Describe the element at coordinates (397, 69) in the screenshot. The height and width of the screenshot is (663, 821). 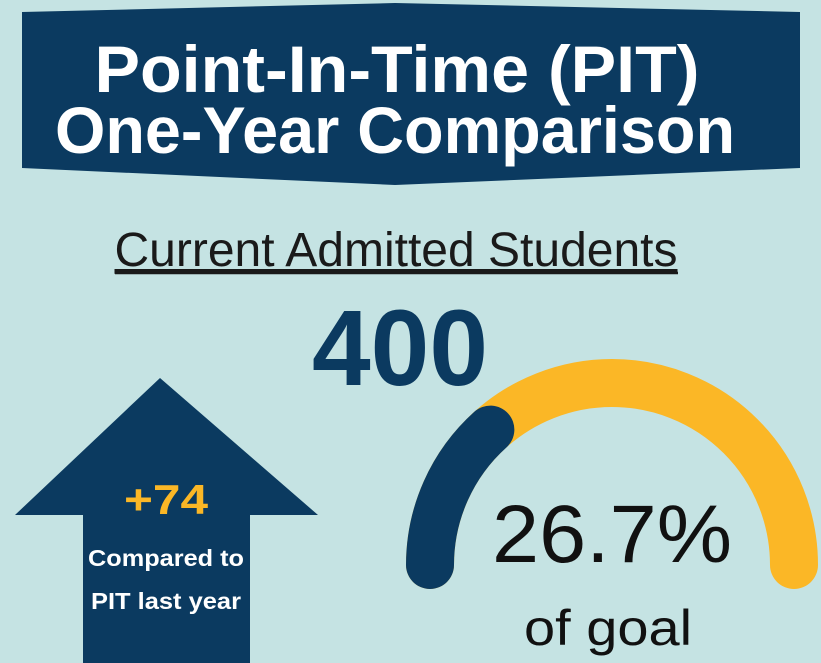
I see `title-line: Point-In-Time (PIT)` at that location.